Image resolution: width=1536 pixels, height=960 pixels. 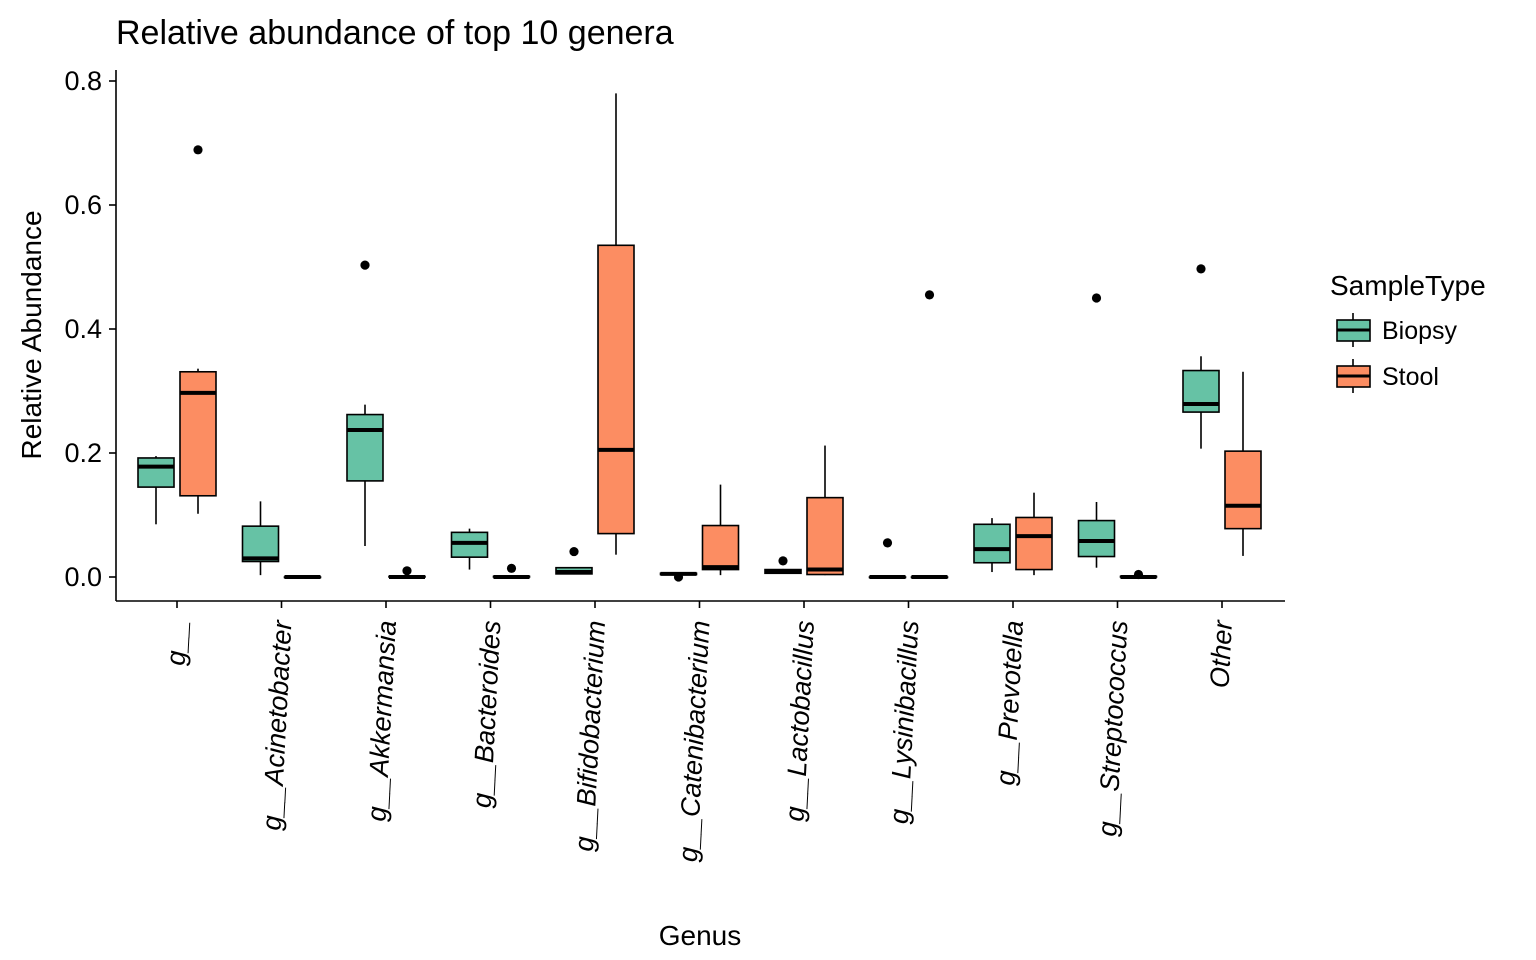 I want to click on legend-item-biopsy: Biopsy, so click(x=1397, y=330).